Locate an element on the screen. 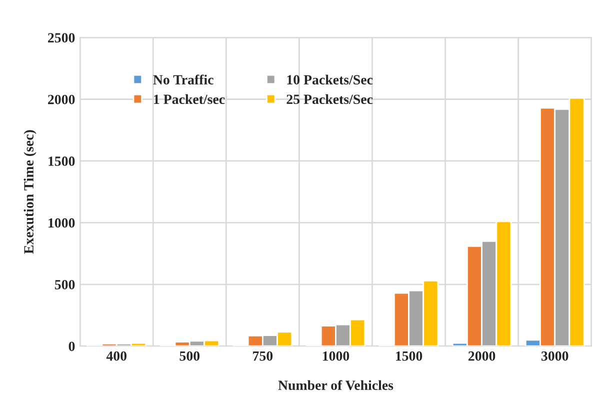 The width and height of the screenshot is (616, 417). legend-label: No Traffic is located at coordinates (183, 79).